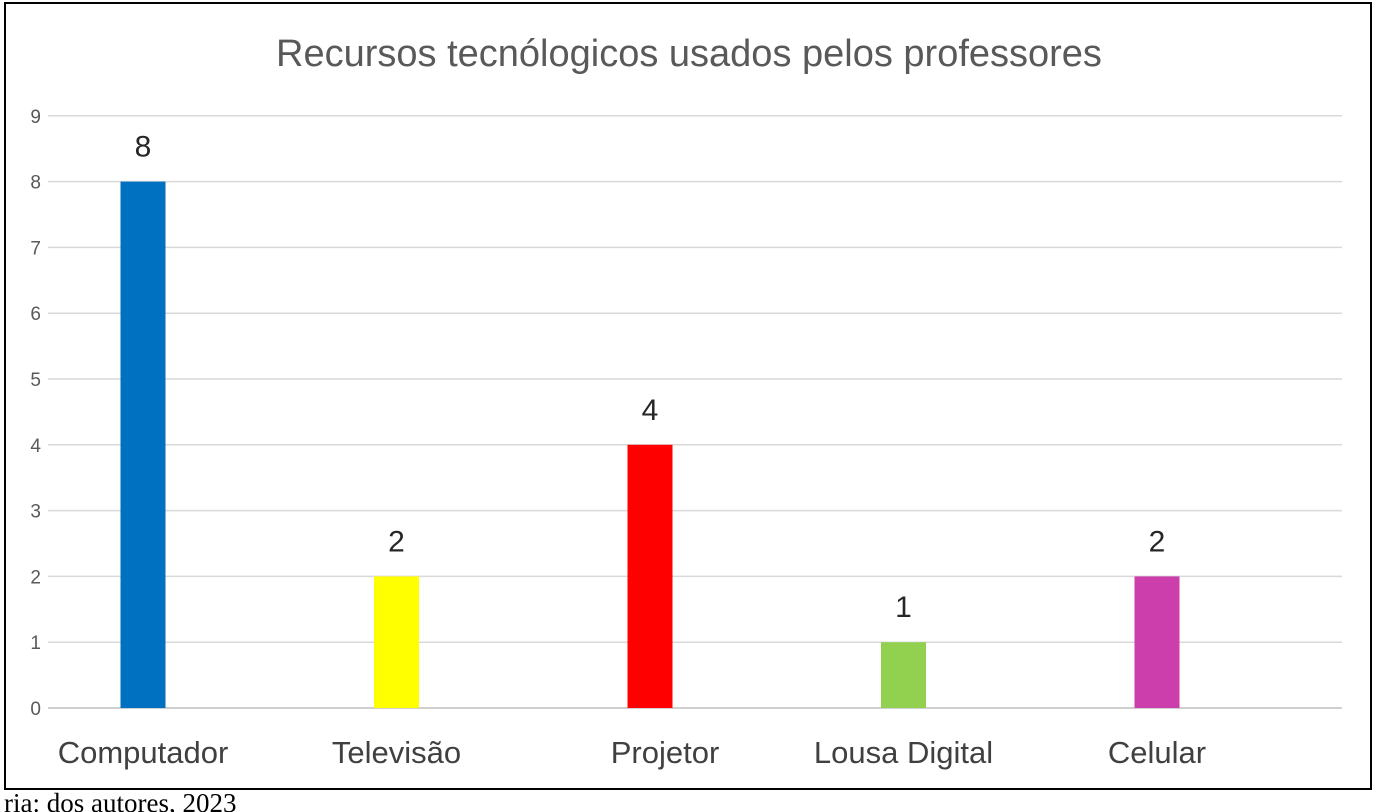 This screenshot has height=812, width=1378. I want to click on x-tick-label: Celular, so click(1157, 752).